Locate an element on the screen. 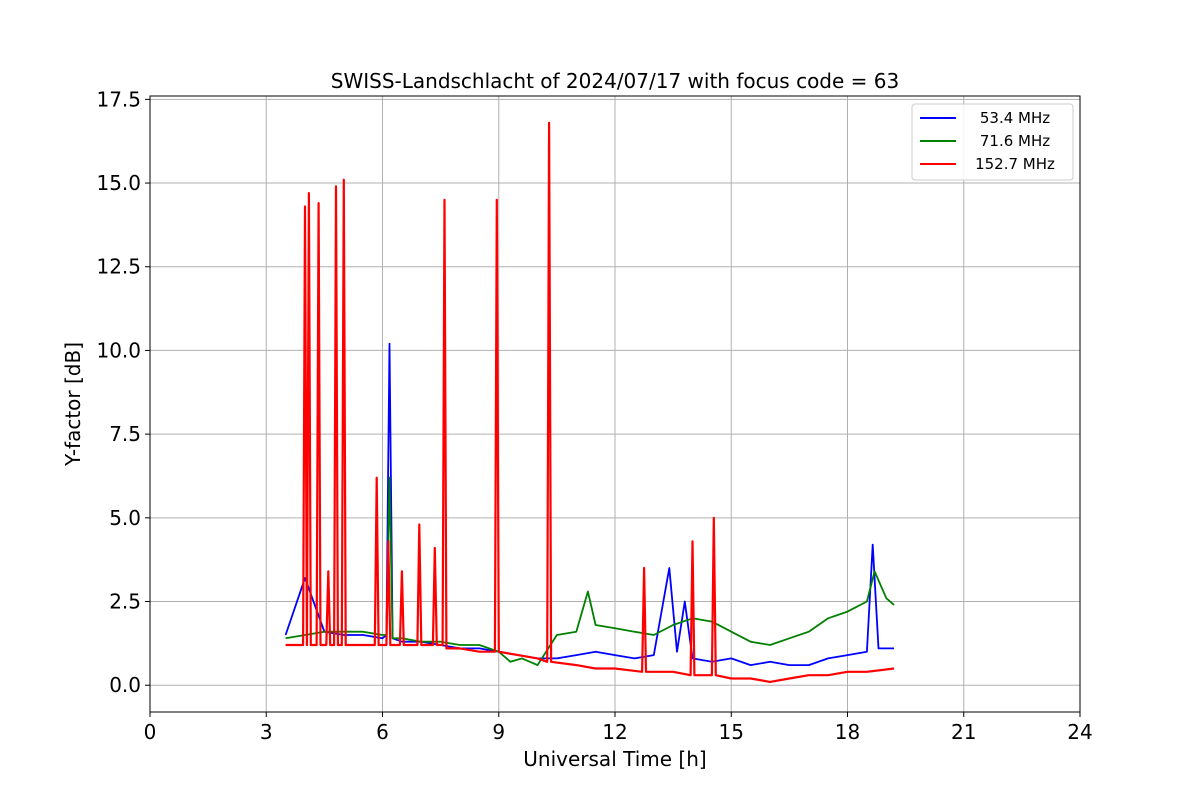 The height and width of the screenshot is (800, 1200). legend-label: 53.4 MHz is located at coordinates (1015, 118).